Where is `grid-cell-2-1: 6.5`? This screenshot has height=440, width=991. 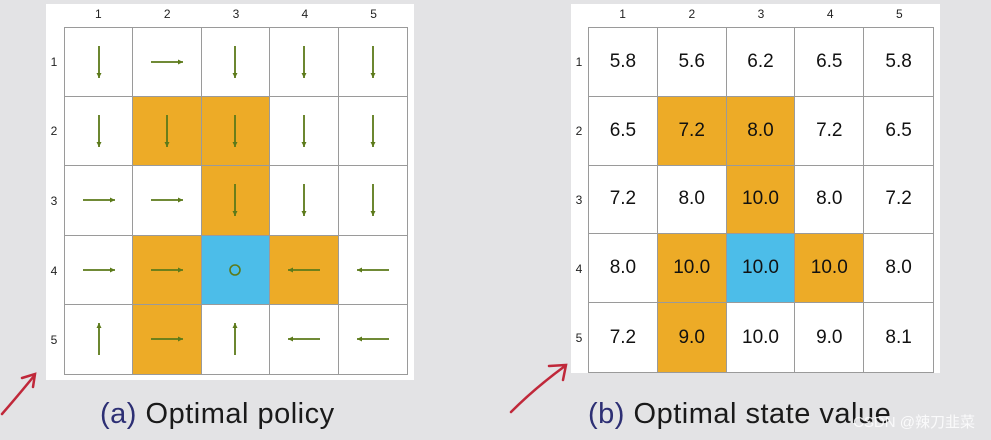
grid-cell-2-1: 6.5 is located at coordinates (623, 131).